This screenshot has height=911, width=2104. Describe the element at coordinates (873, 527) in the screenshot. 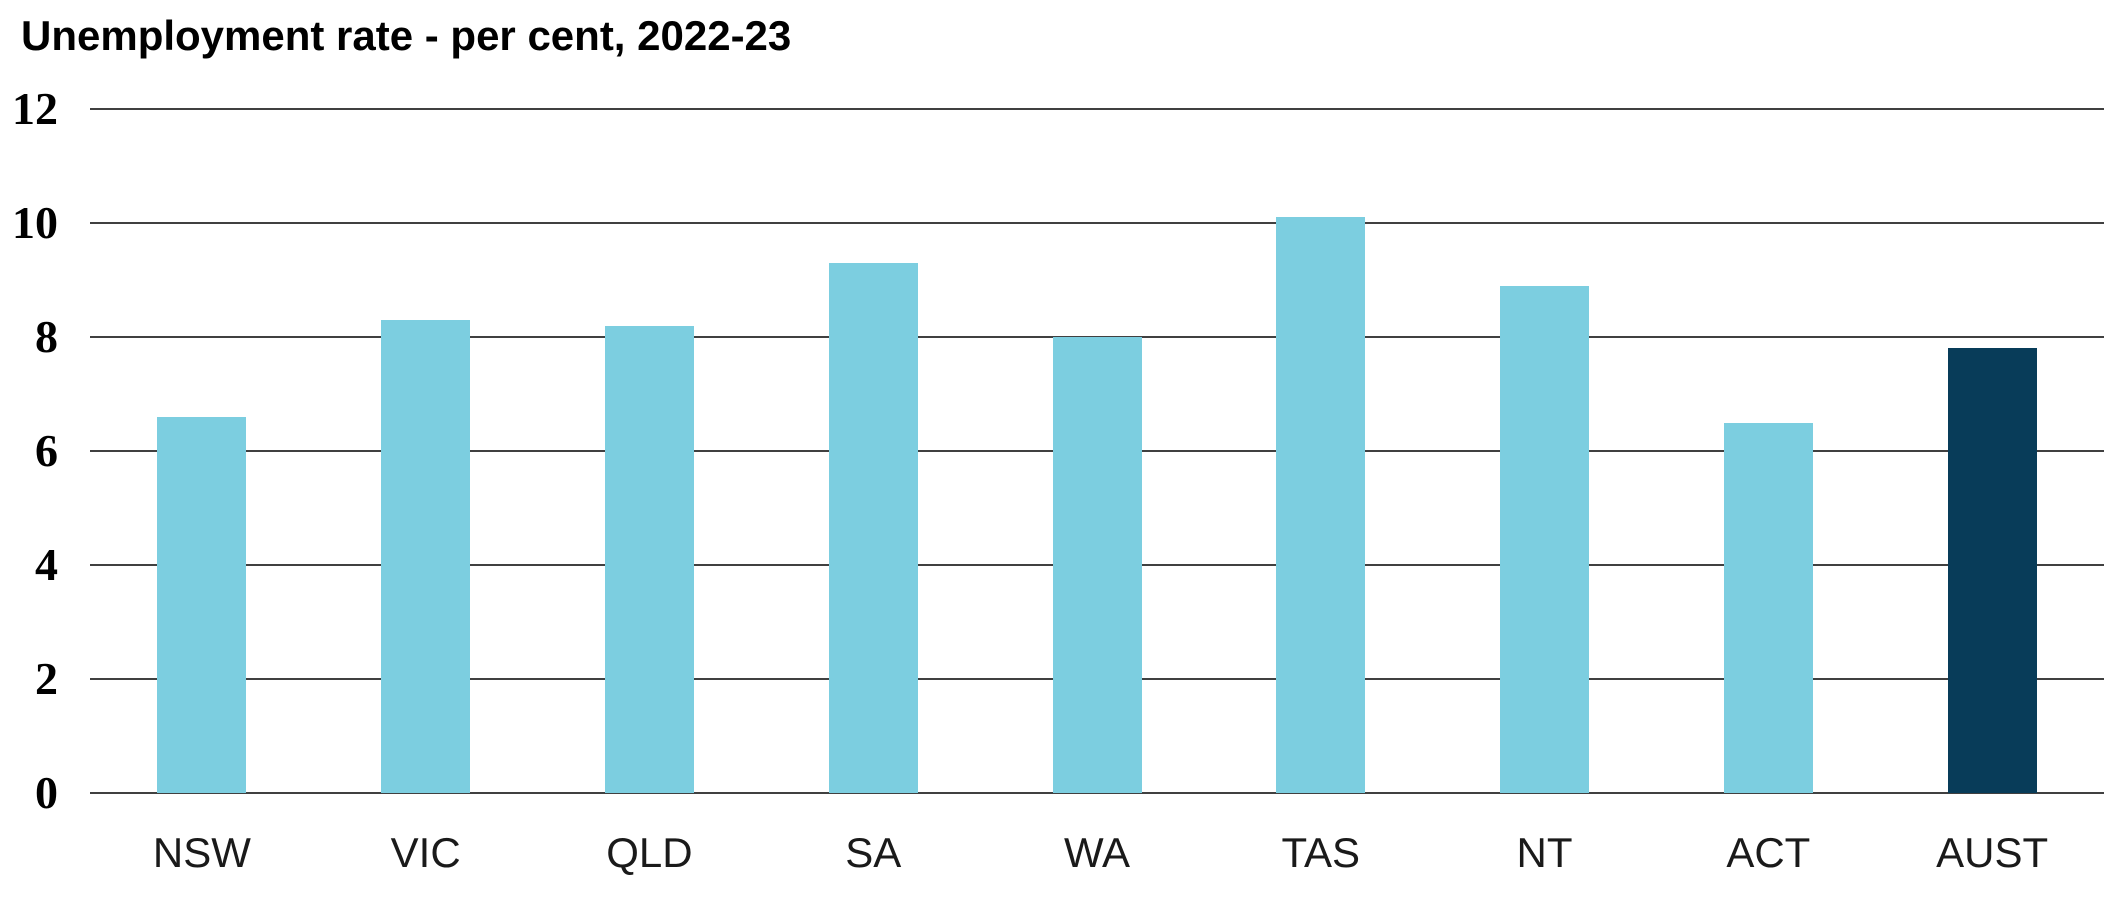

I see `bar-sa` at that location.